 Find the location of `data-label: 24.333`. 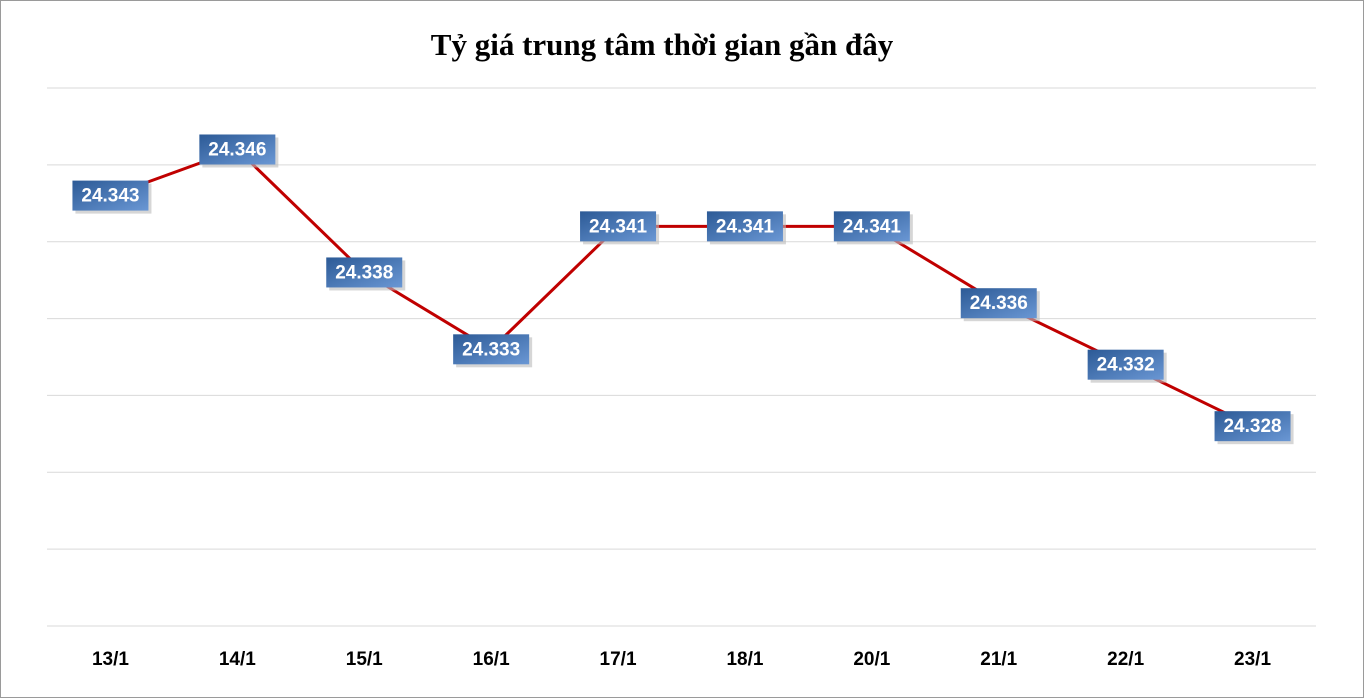

data-label: 24.333 is located at coordinates (491, 349).